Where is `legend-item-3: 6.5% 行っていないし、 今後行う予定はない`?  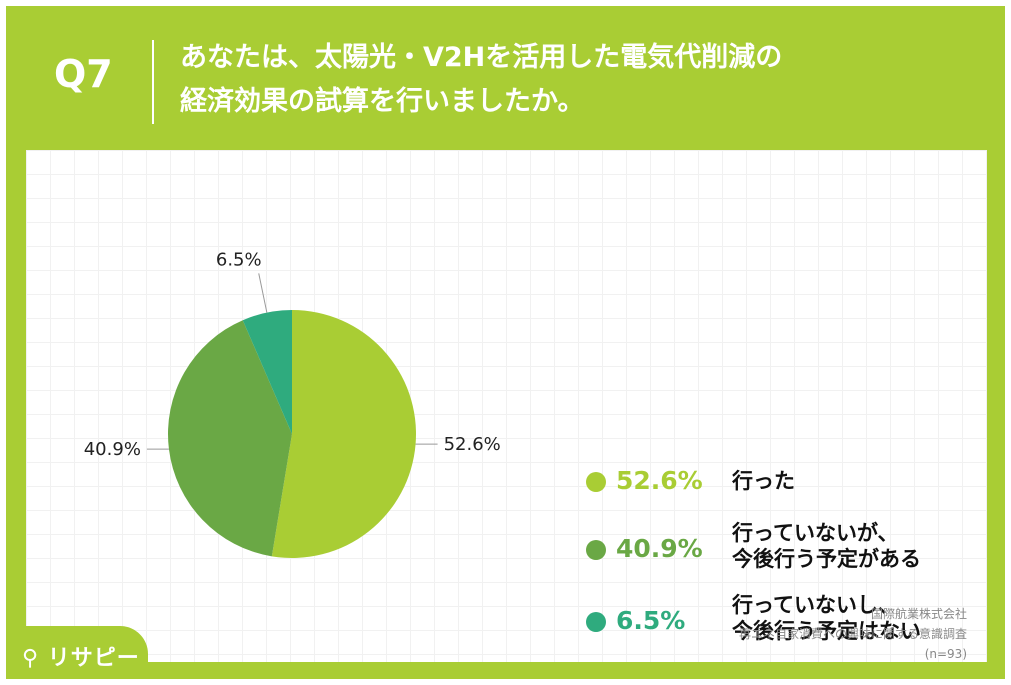
legend-item-3: 6.5% 行っていないし、 今後行う予定はない is located at coordinates (786, 629).